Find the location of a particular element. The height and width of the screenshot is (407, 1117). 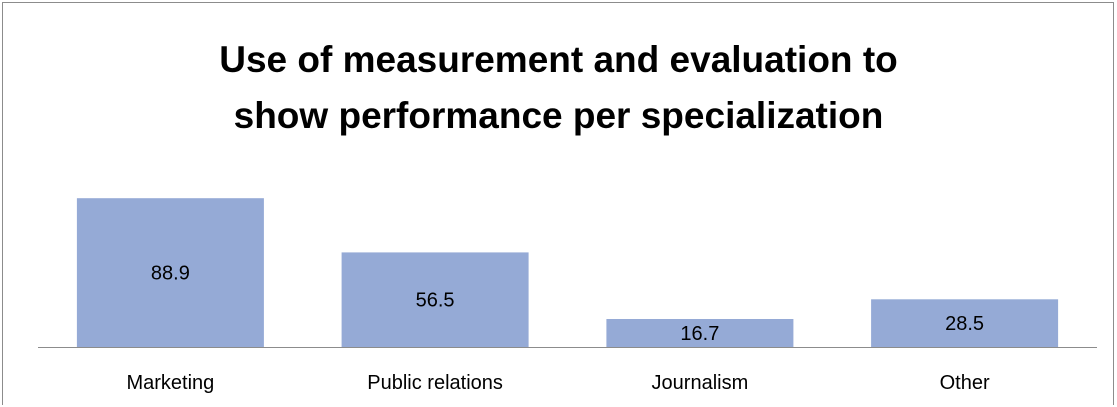

chart-title-line-2: show performance per specialization is located at coordinates (558, 115).